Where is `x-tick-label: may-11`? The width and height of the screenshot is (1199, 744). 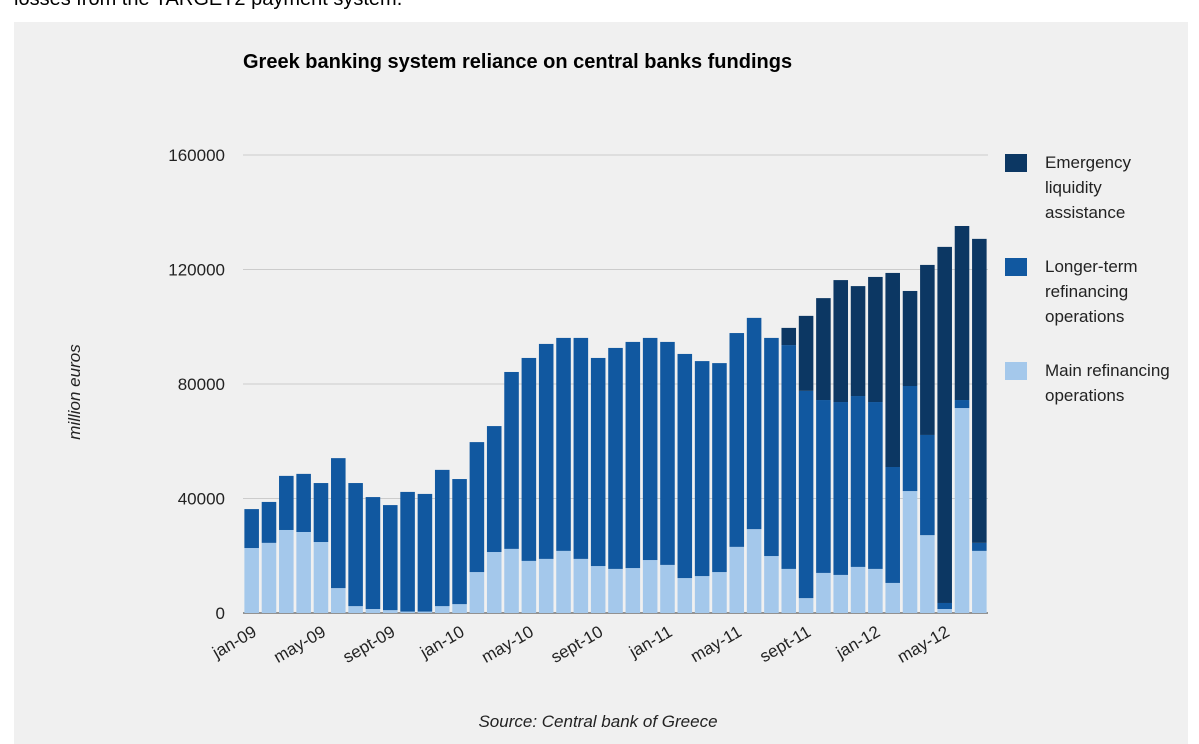
x-tick-label: may-11 is located at coordinates (716, 644).